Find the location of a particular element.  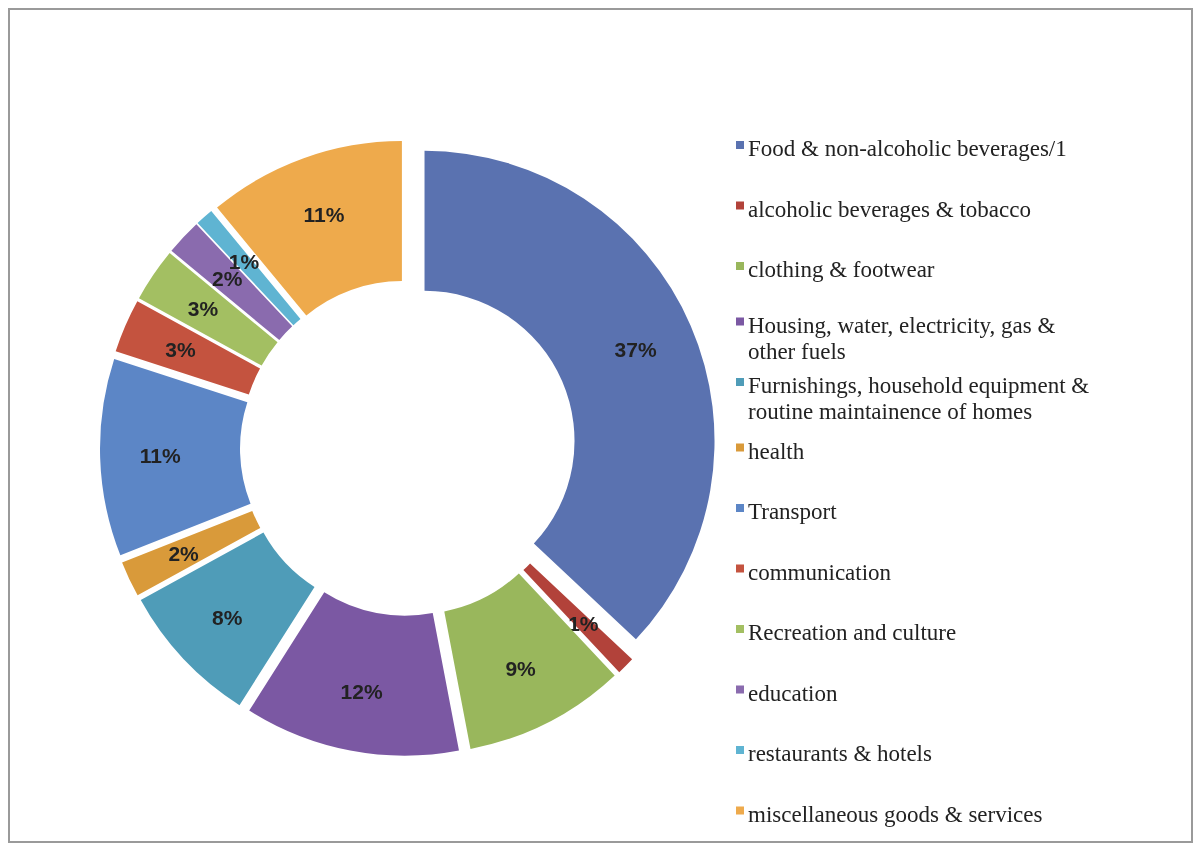

data-label: 37% is located at coordinates (635, 350).